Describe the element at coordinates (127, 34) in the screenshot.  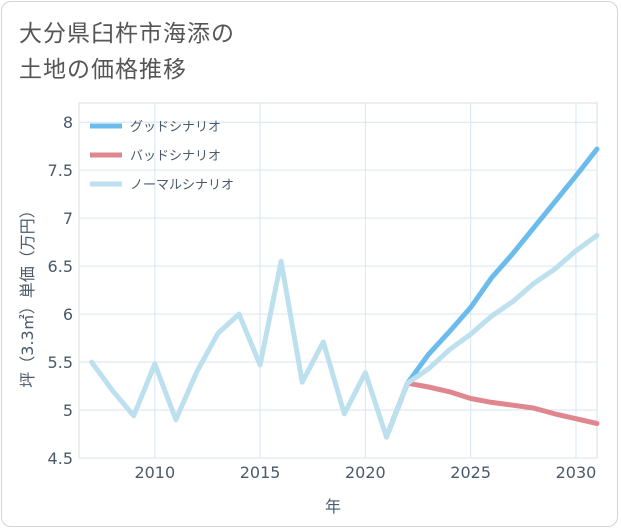
I see `chart-title-line-1: 大分県臼杵市海添の` at that location.